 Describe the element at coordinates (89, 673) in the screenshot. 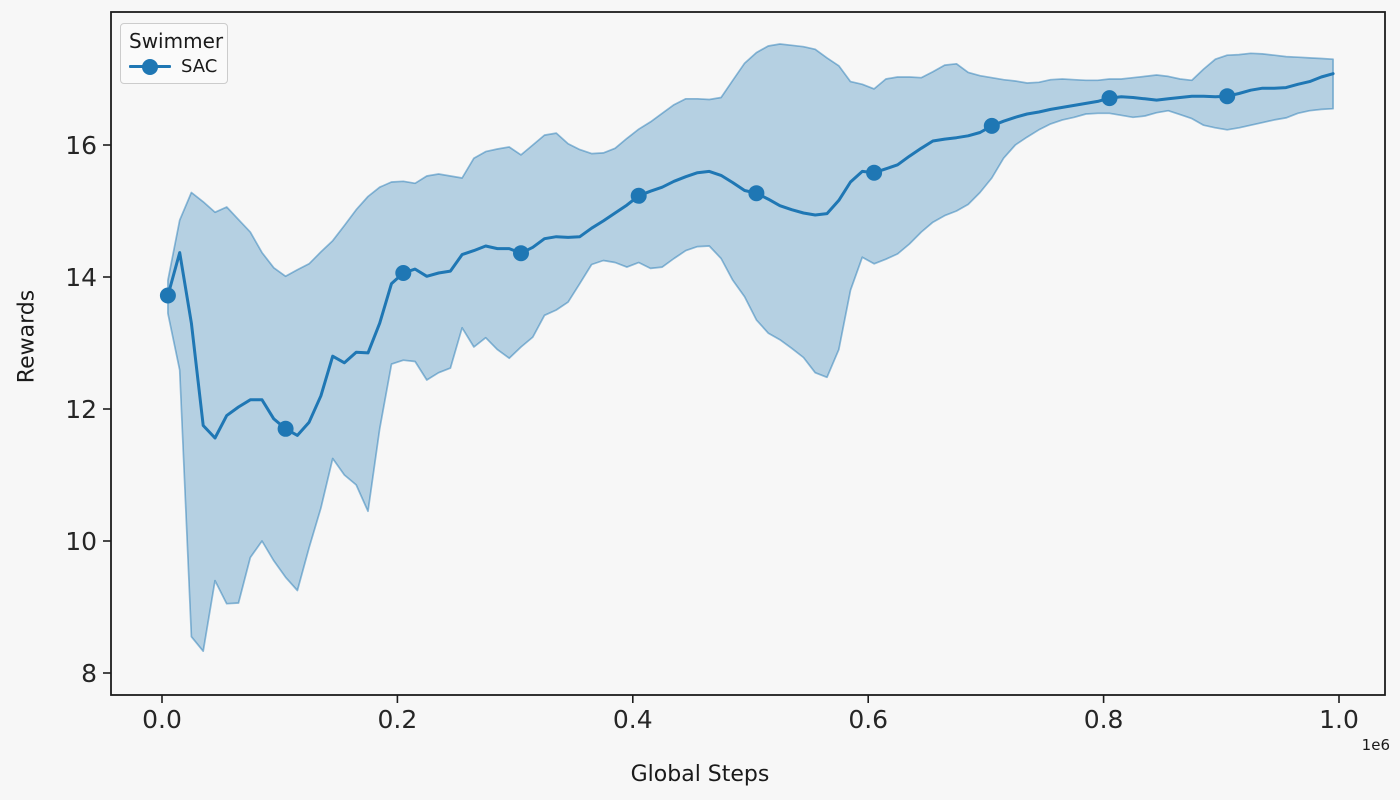

I see `y-tick-label: 8` at that location.